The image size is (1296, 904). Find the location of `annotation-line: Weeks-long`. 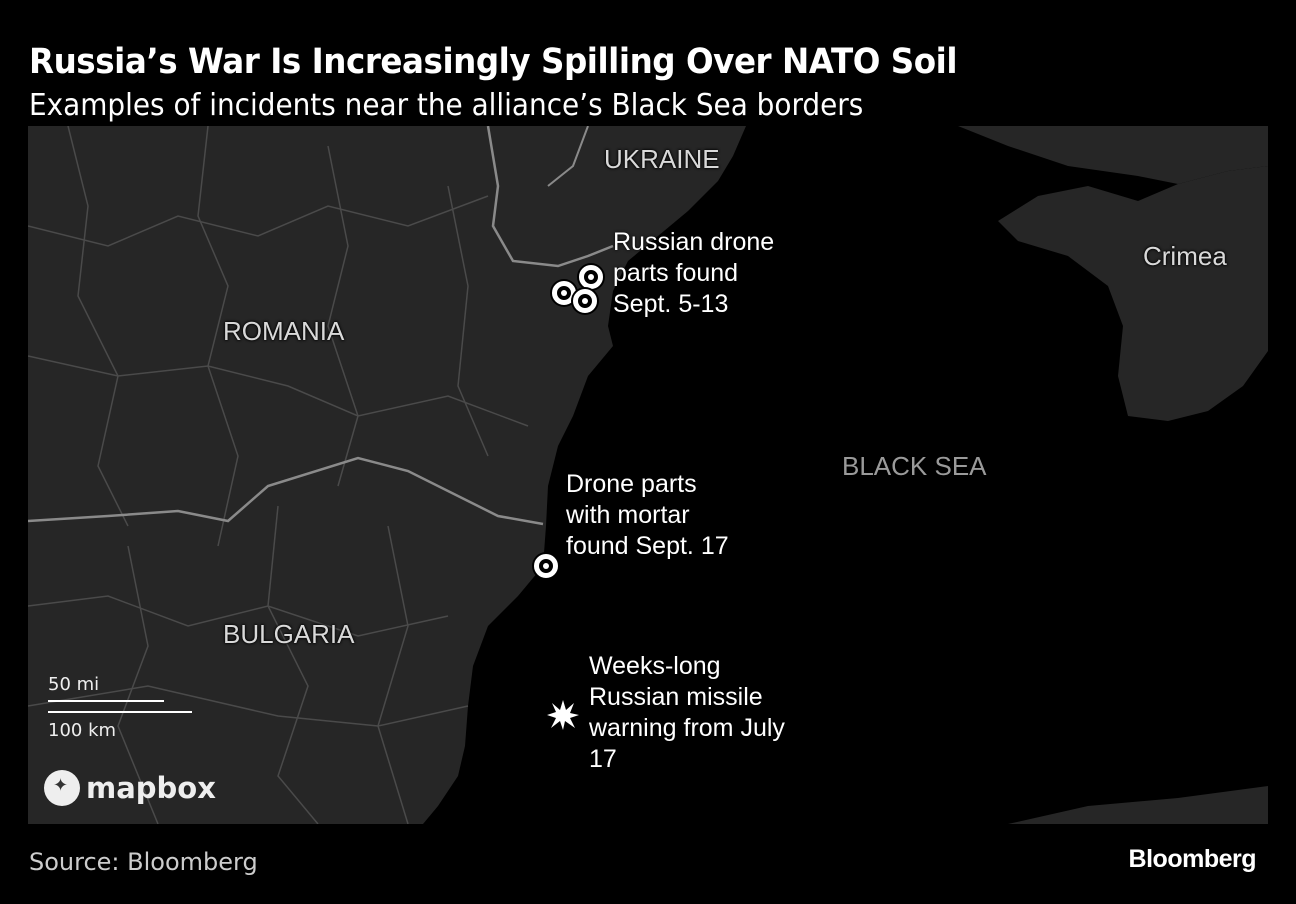

annotation-line: Weeks-long is located at coordinates (655, 666).